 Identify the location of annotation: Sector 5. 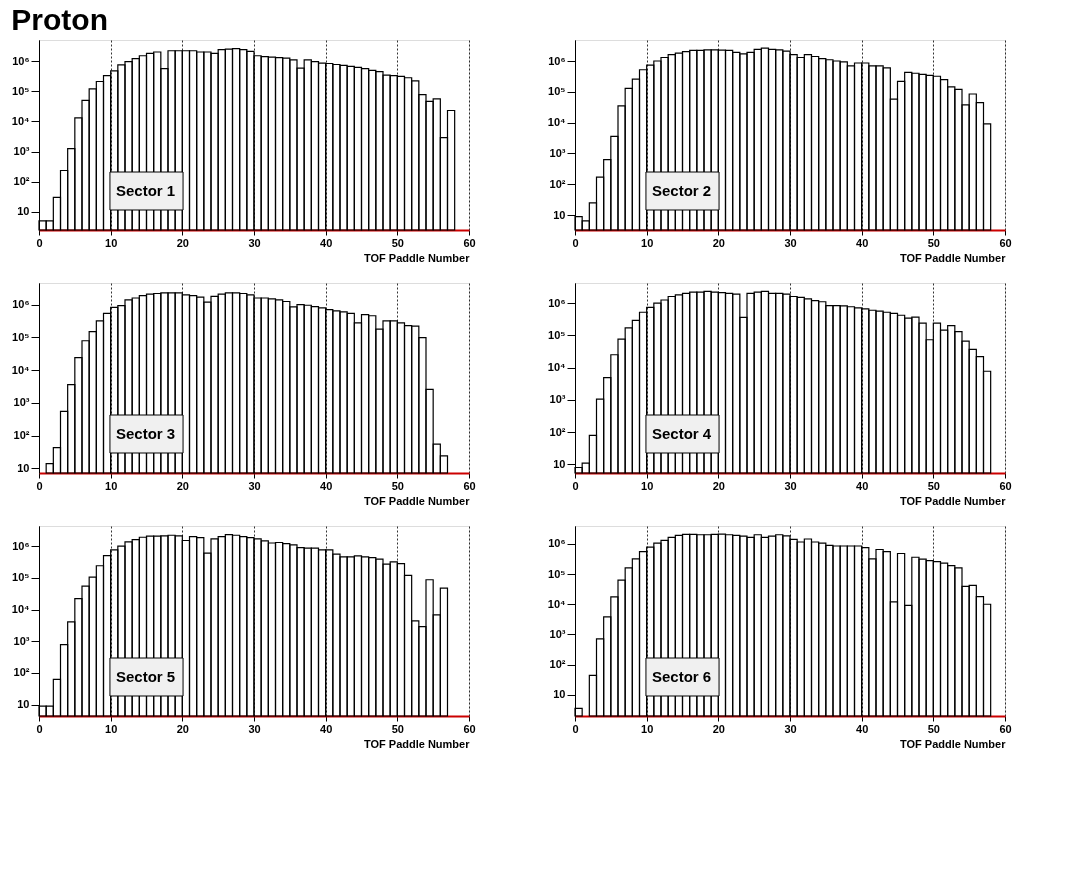
(145, 676).